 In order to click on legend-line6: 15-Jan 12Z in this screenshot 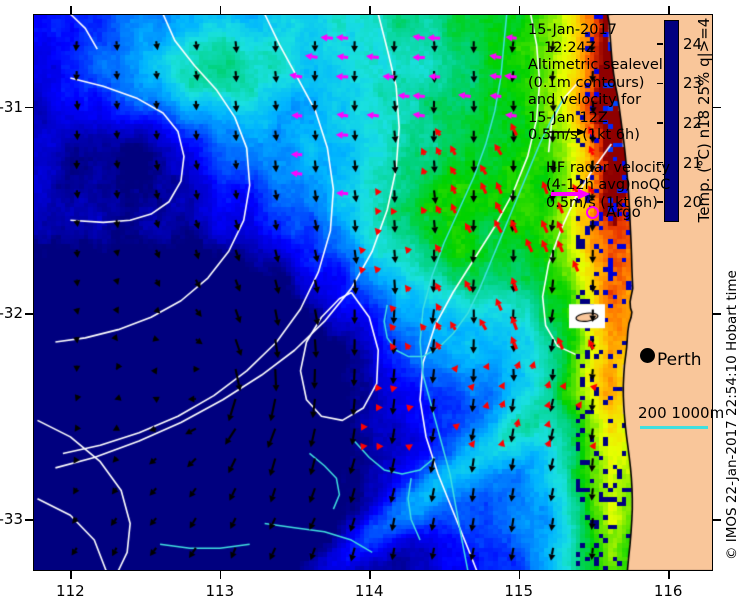, I will do `click(568, 117)`.